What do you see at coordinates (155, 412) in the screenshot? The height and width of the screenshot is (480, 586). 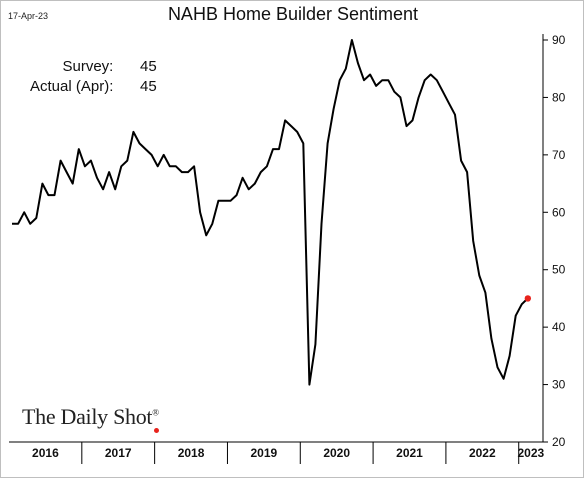 I see `logo-mark: ®` at bounding box center [155, 412].